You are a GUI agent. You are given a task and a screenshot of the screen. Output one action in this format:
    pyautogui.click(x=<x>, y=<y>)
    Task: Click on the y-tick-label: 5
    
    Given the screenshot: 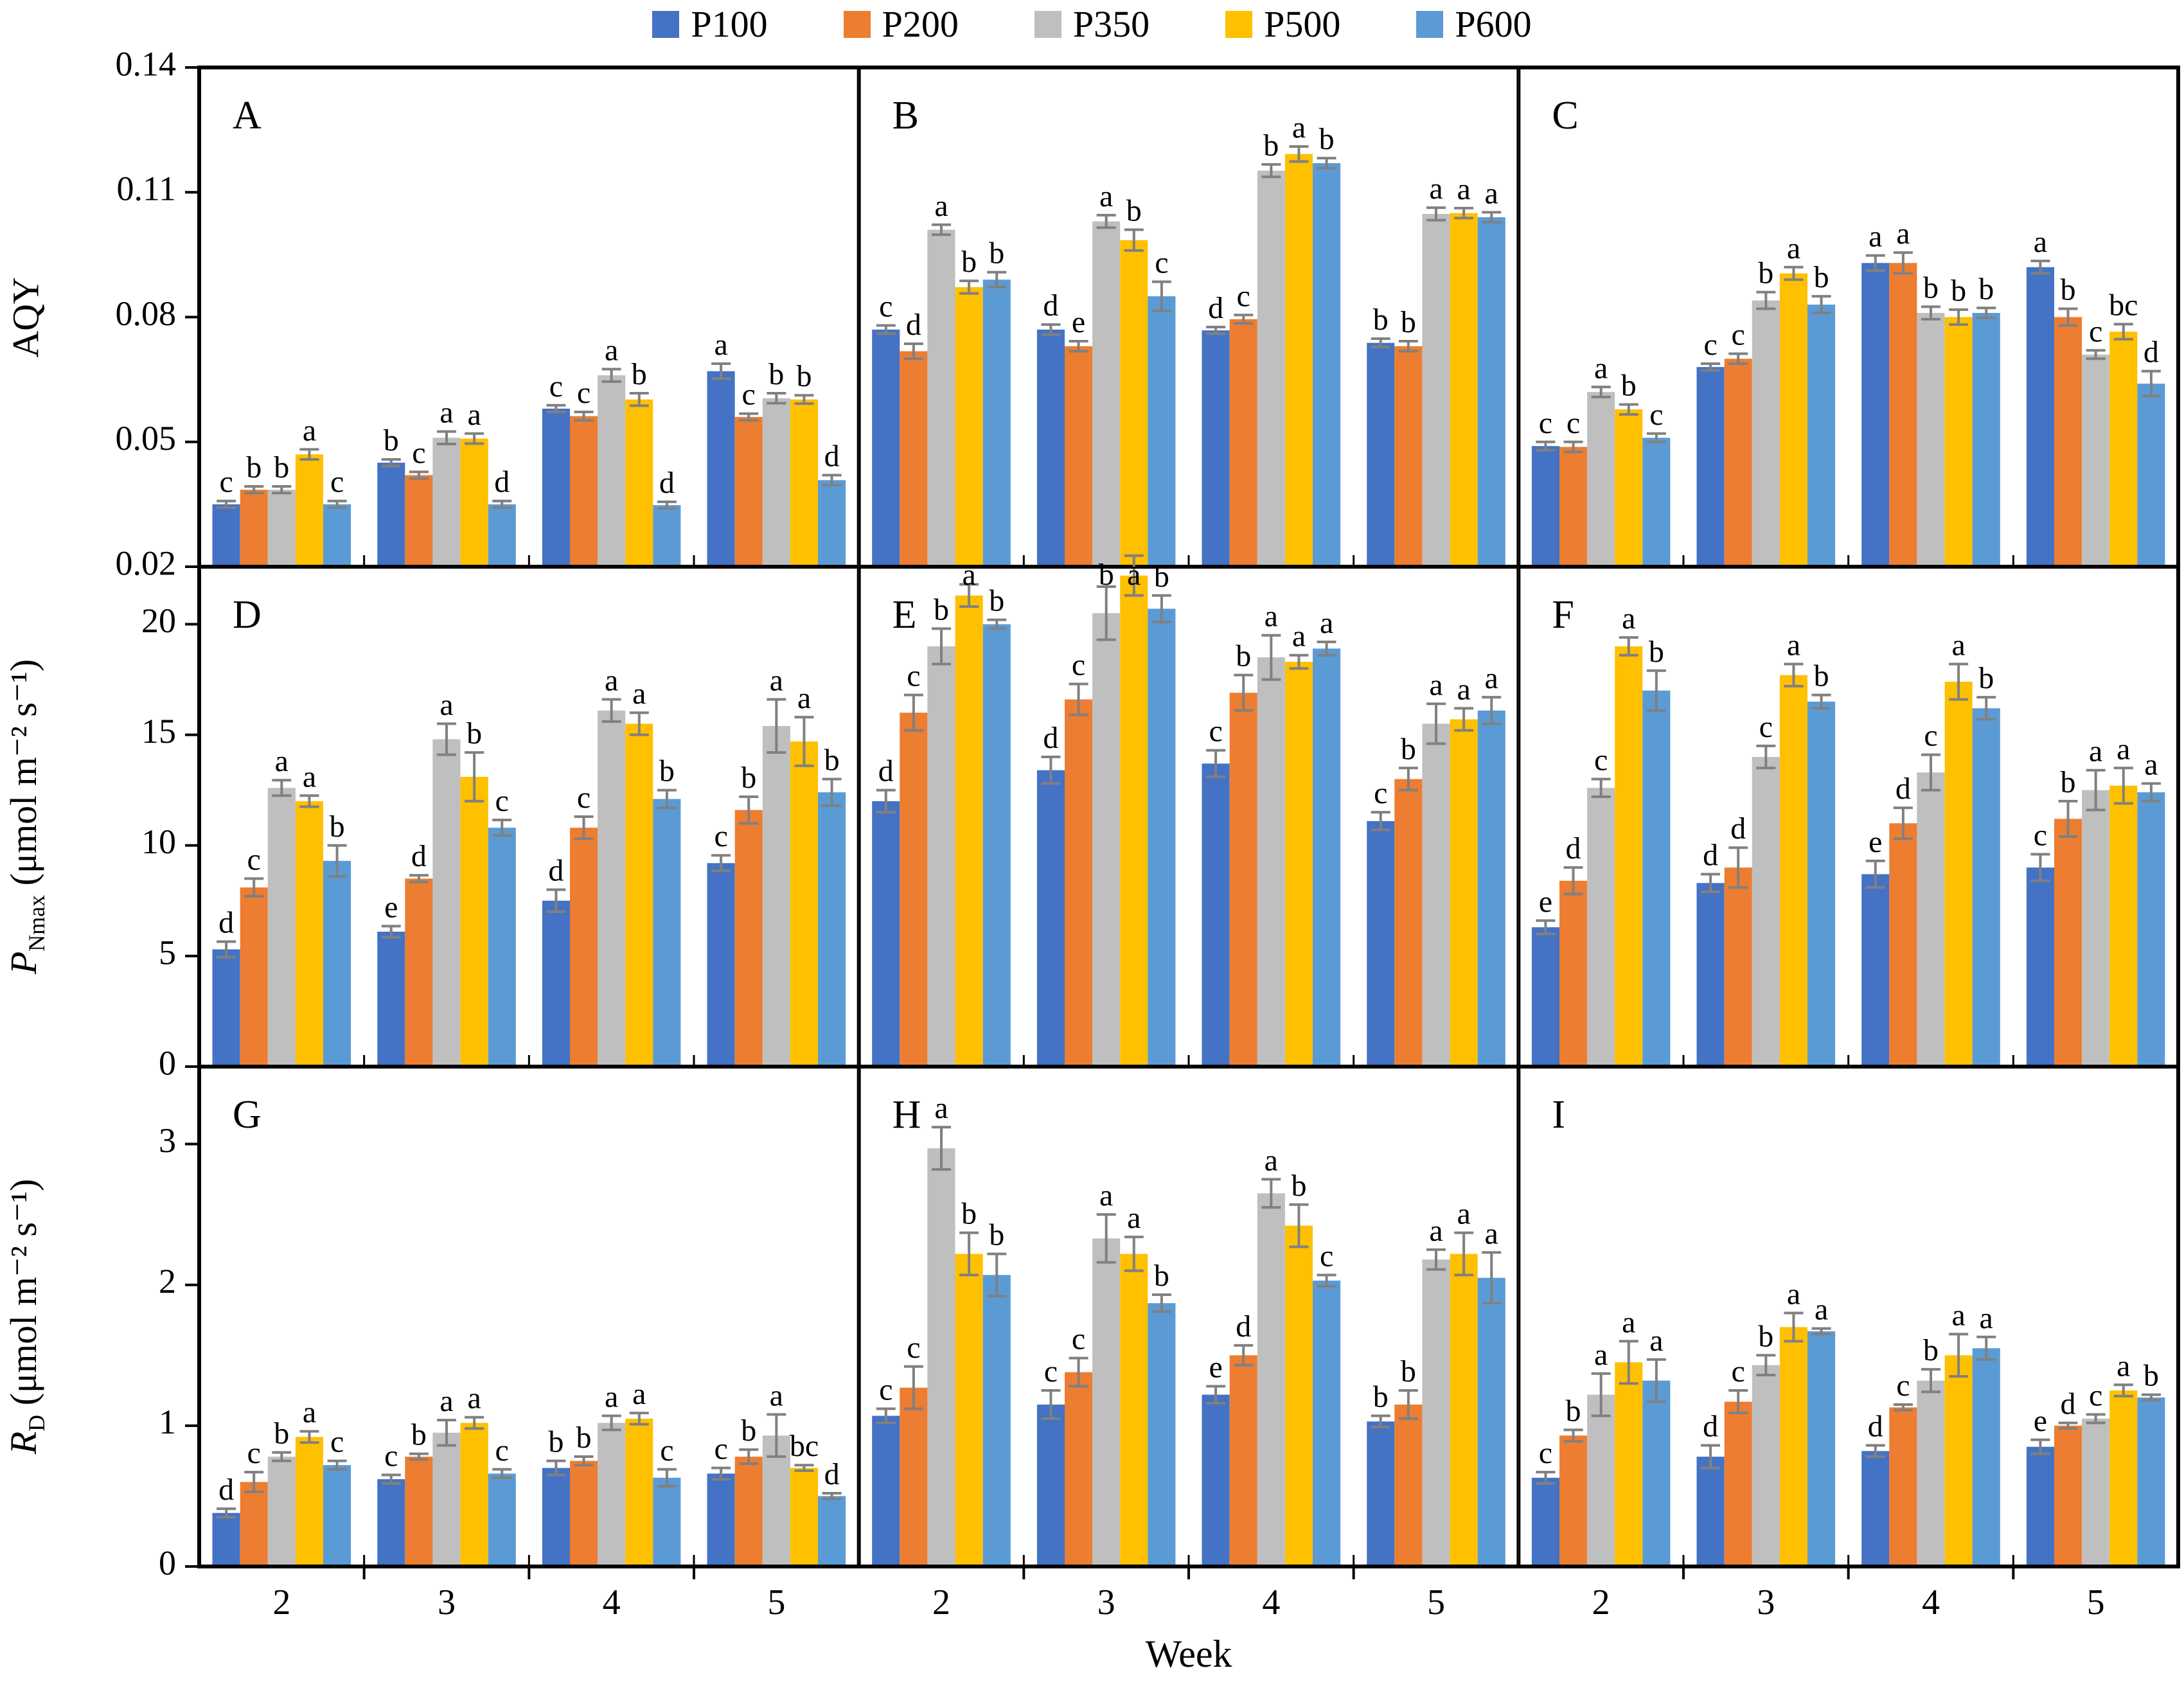 What is the action you would take?
    pyautogui.click(x=167, y=953)
    